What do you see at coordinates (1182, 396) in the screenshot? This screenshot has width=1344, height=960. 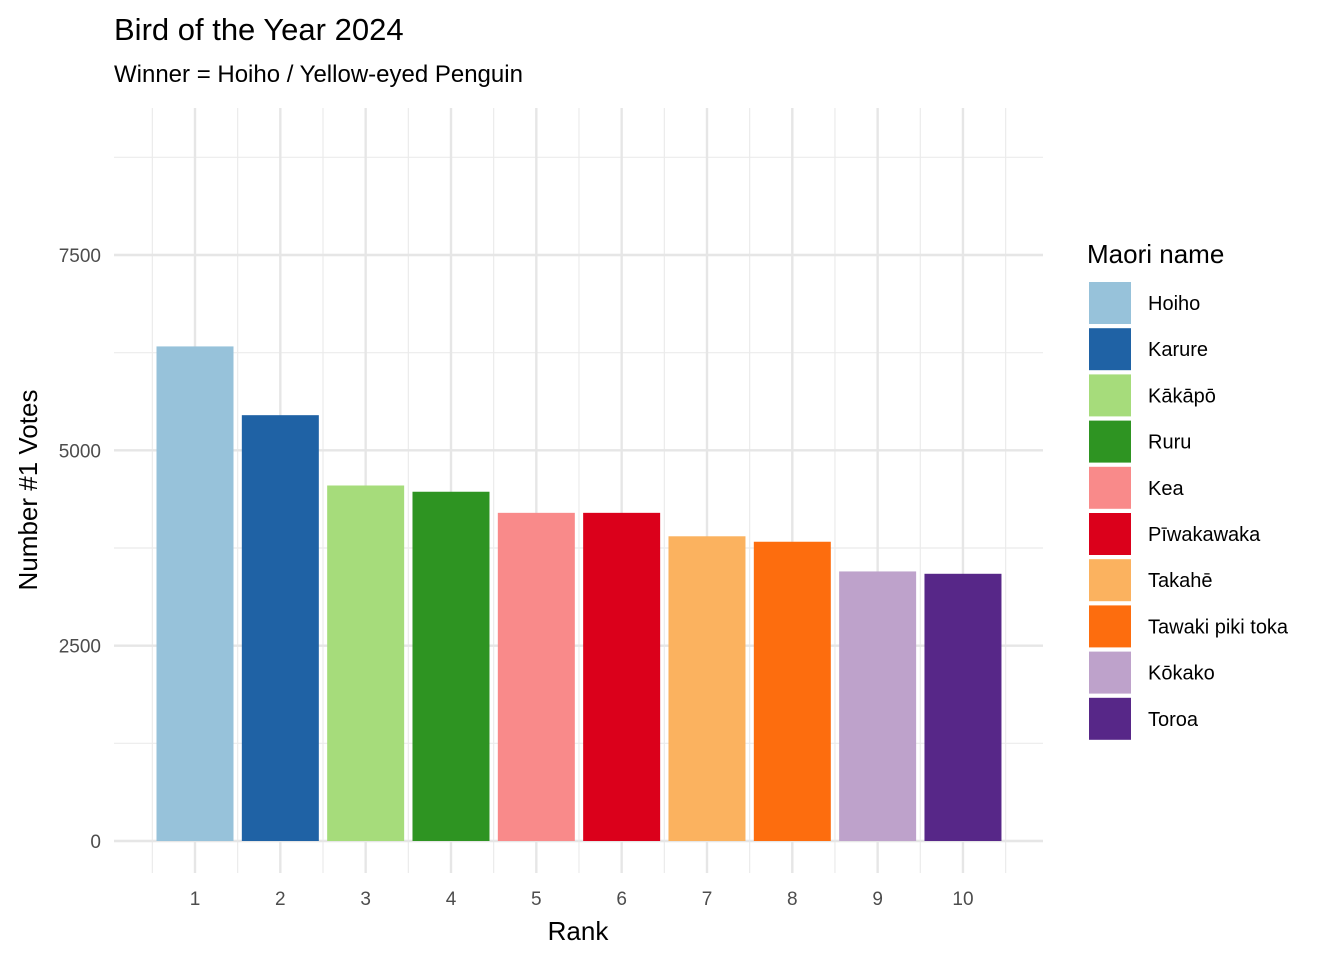 I see `legend-label: Kākāpō` at bounding box center [1182, 396].